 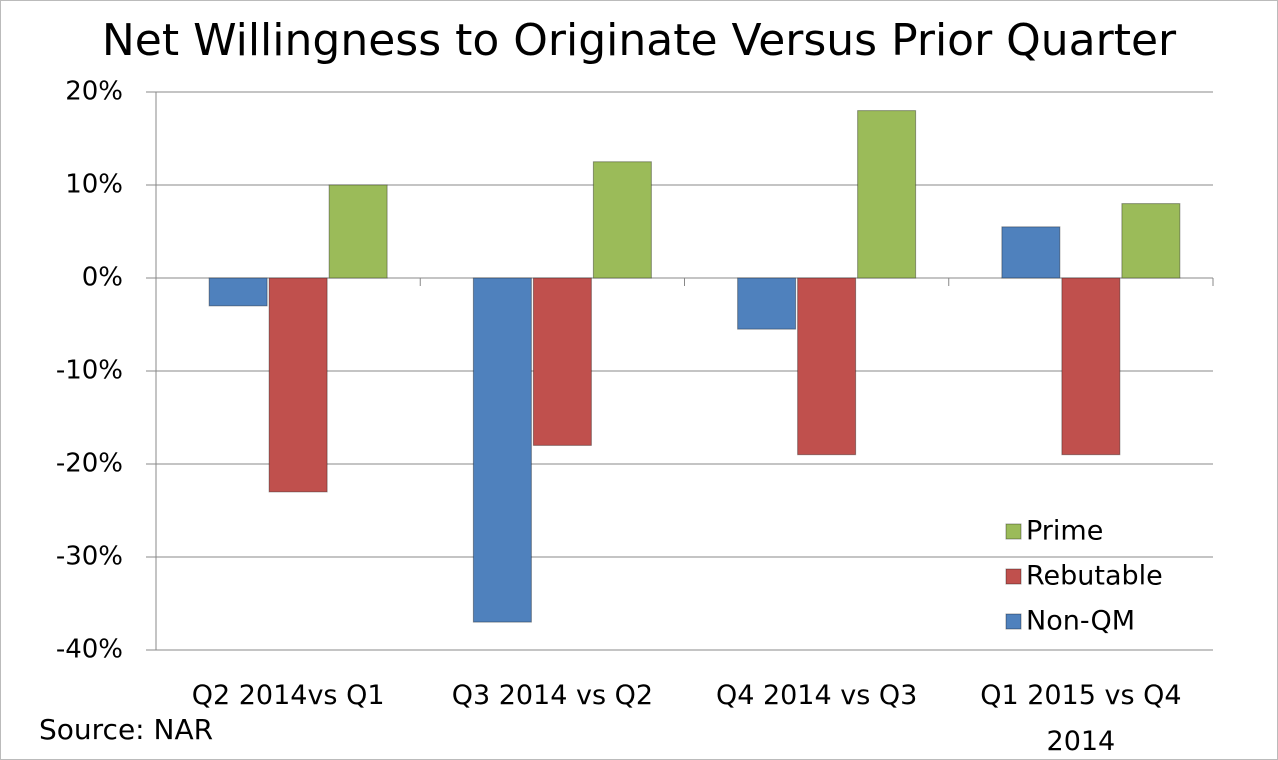 I want to click on y-tick-label: -30%, so click(x=89, y=557).